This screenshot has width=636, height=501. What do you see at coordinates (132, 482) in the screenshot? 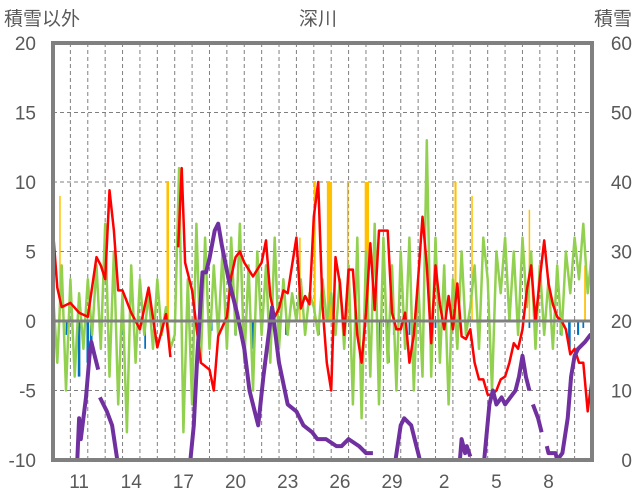
I see `x-tick-label: 14` at bounding box center [132, 482].